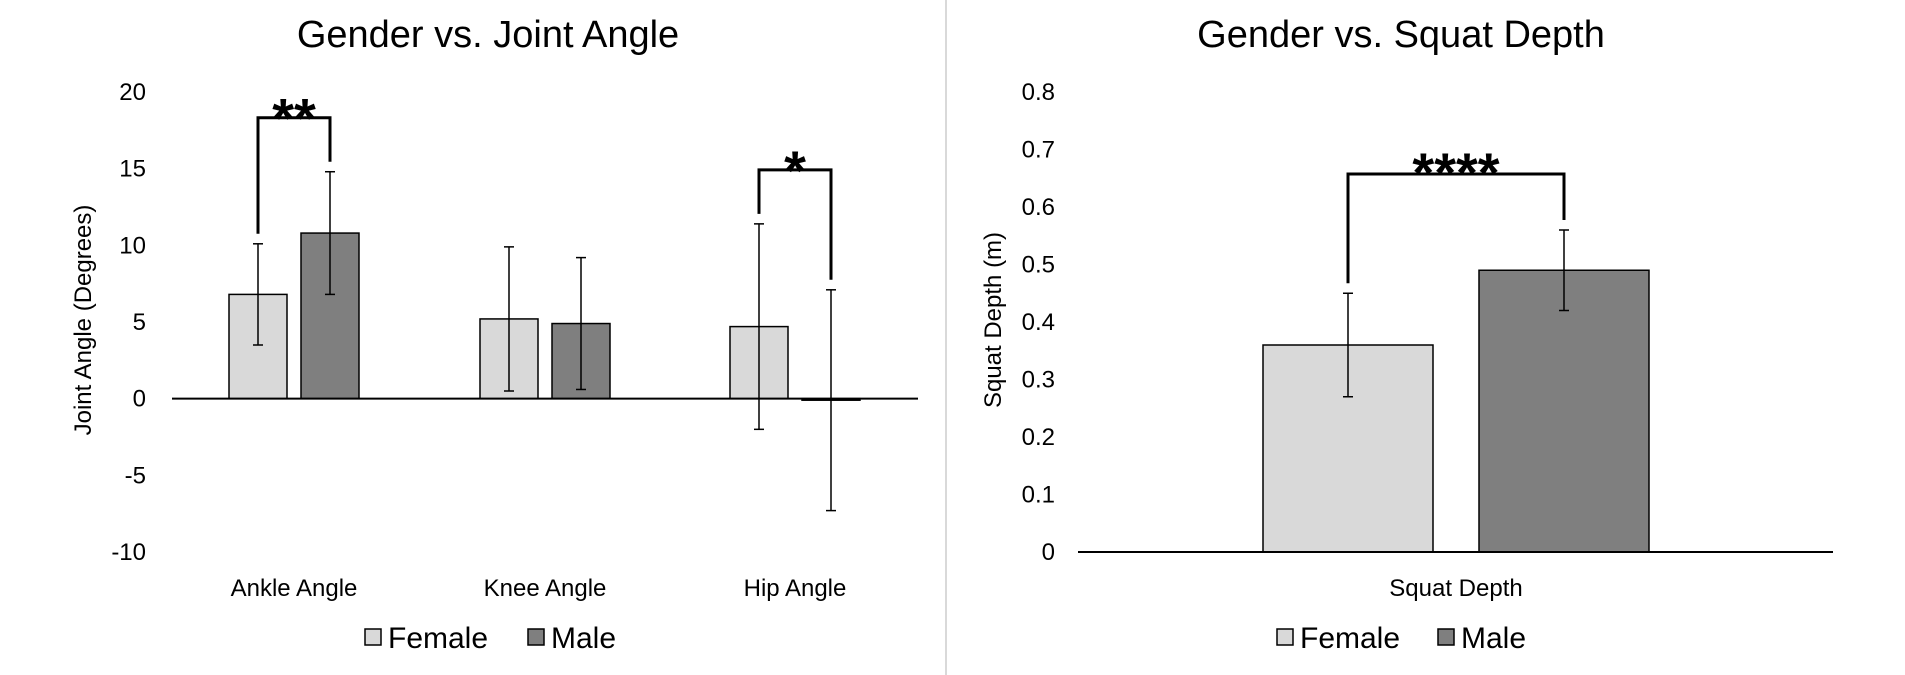 The height and width of the screenshot is (675, 1905). Describe the element at coordinates (1401, 638) in the screenshot. I see `squat-depth-legend: Female Male` at that location.